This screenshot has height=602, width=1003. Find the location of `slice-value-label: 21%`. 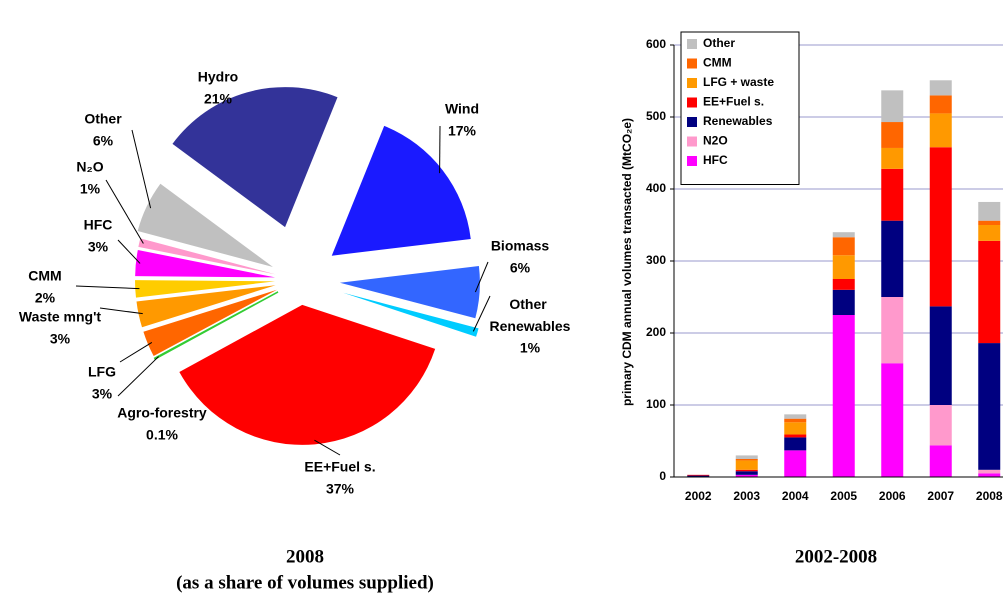

slice-value-label: 21% is located at coordinates (218, 99).